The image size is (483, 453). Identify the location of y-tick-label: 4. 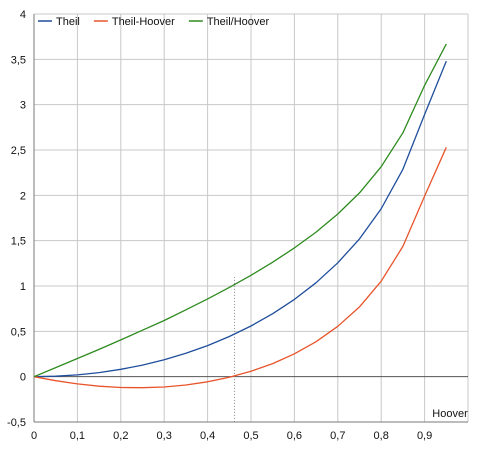
(23, 15).